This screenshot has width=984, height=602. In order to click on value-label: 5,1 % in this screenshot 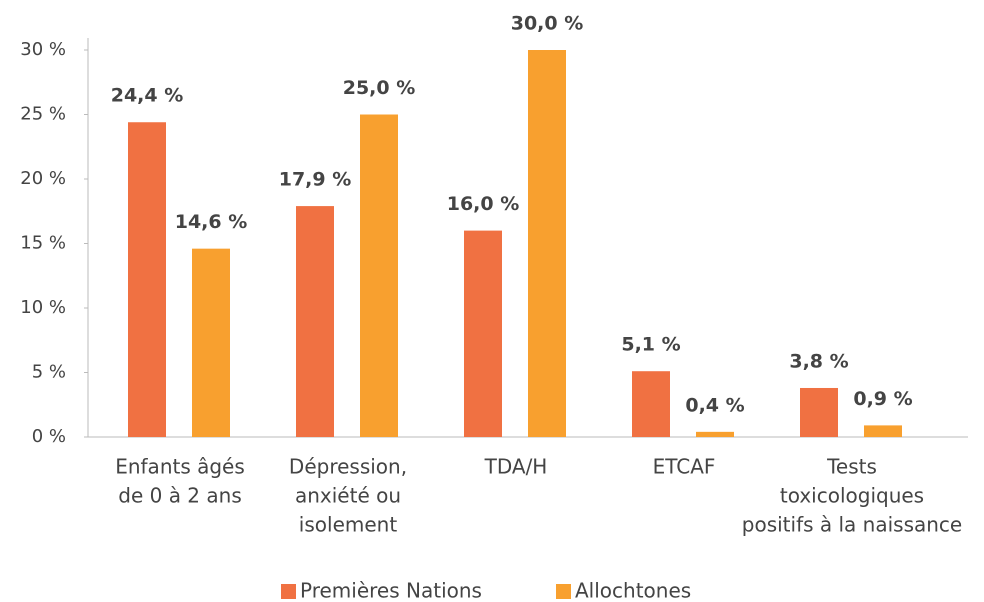, I will do `click(650, 345)`.